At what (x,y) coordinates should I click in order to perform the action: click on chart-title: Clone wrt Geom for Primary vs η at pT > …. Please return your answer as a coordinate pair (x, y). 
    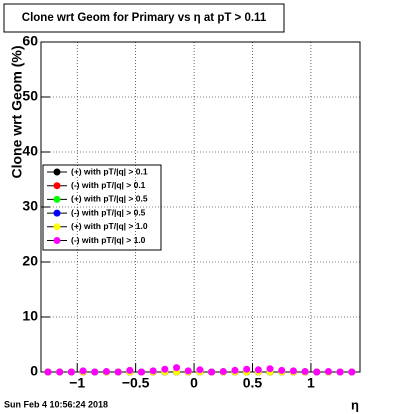
    Looking at the image, I should click on (144, 18).